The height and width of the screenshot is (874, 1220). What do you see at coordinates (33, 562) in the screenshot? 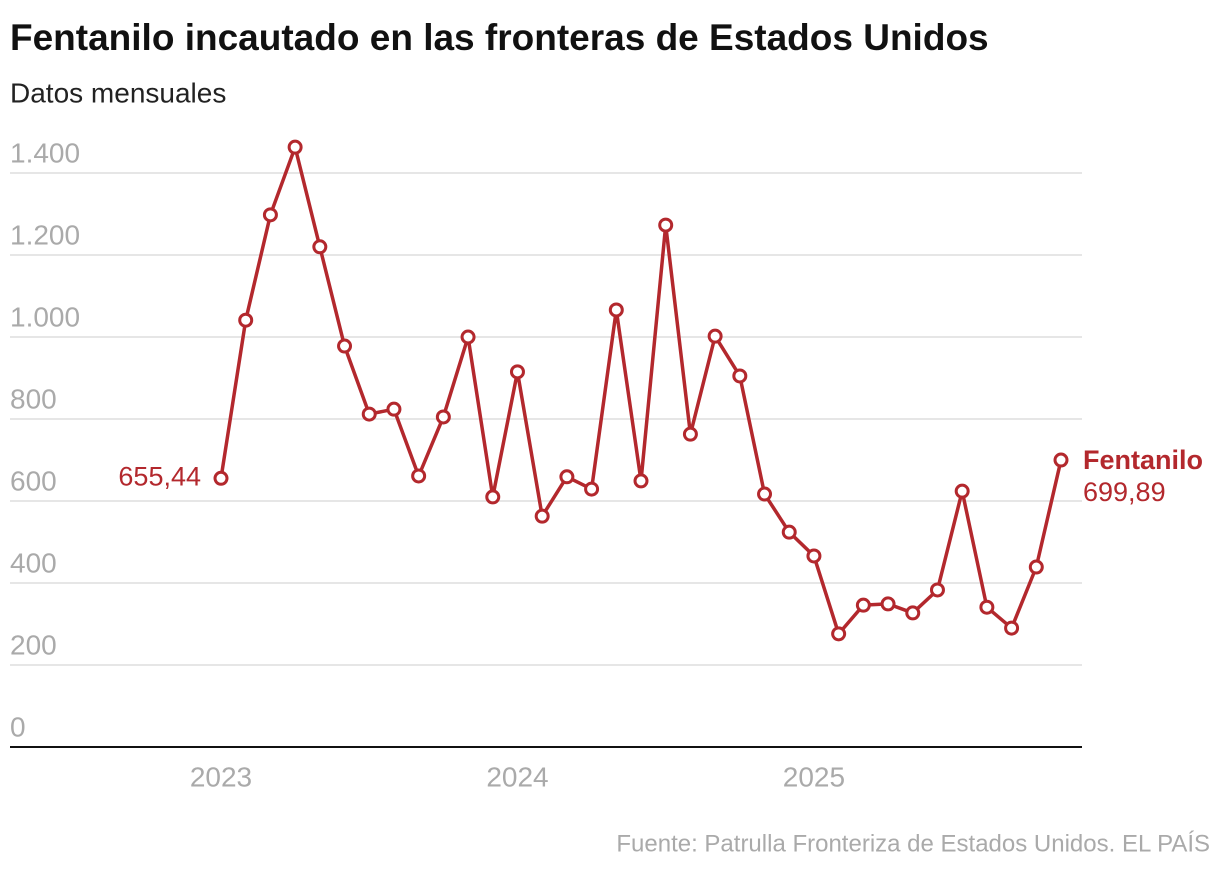
I see `y-tick-label: 400` at bounding box center [33, 562].